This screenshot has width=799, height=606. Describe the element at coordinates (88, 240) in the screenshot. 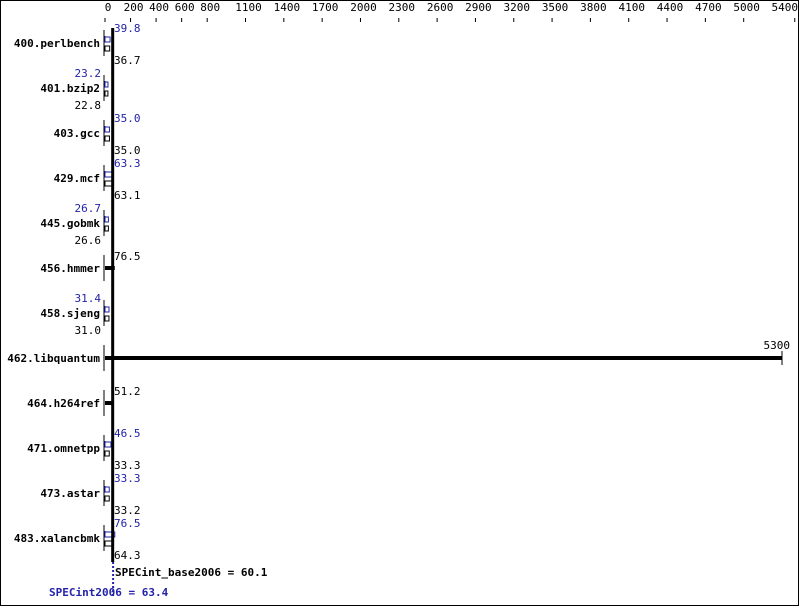

I see `base-value-label: 26.6` at that location.